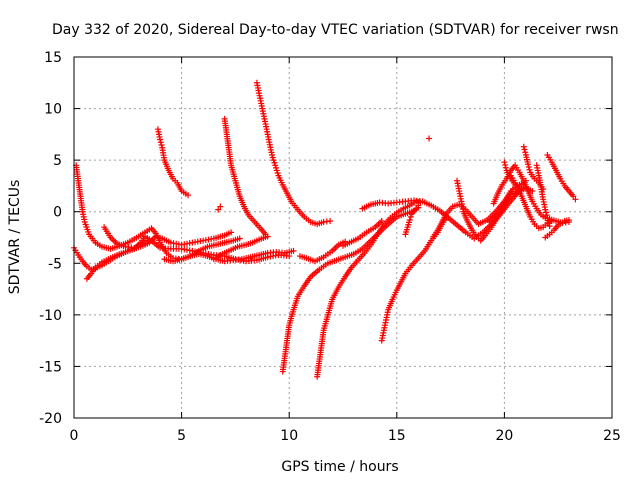 This screenshot has width=640, height=480. I want to click on x-tick-label: 25, so click(612, 436).